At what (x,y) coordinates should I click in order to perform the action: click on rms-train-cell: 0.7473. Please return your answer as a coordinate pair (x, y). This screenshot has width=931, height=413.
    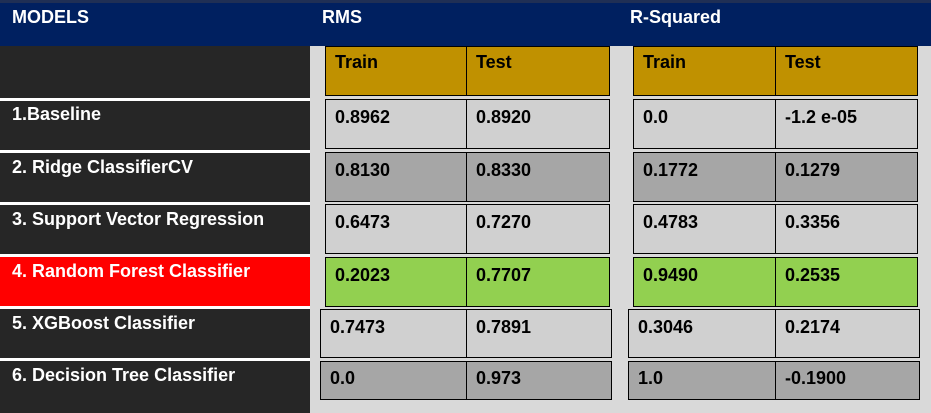
    Looking at the image, I should click on (393, 333).